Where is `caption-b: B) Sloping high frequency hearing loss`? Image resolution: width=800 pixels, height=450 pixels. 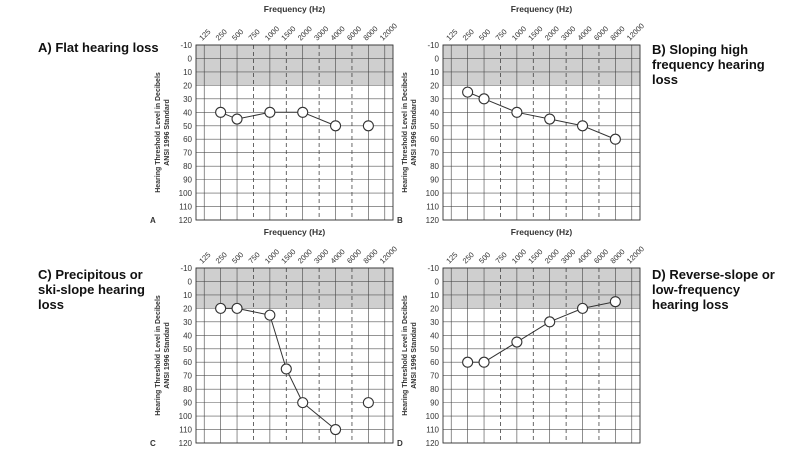 caption-b: B) Sloping high frequency hearing loss is located at coordinates (708, 64).